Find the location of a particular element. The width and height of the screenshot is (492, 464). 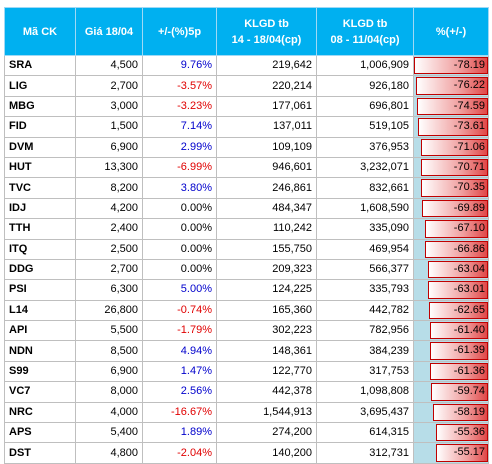

volume-previous-cell: 1,608,590 is located at coordinates (365, 208).